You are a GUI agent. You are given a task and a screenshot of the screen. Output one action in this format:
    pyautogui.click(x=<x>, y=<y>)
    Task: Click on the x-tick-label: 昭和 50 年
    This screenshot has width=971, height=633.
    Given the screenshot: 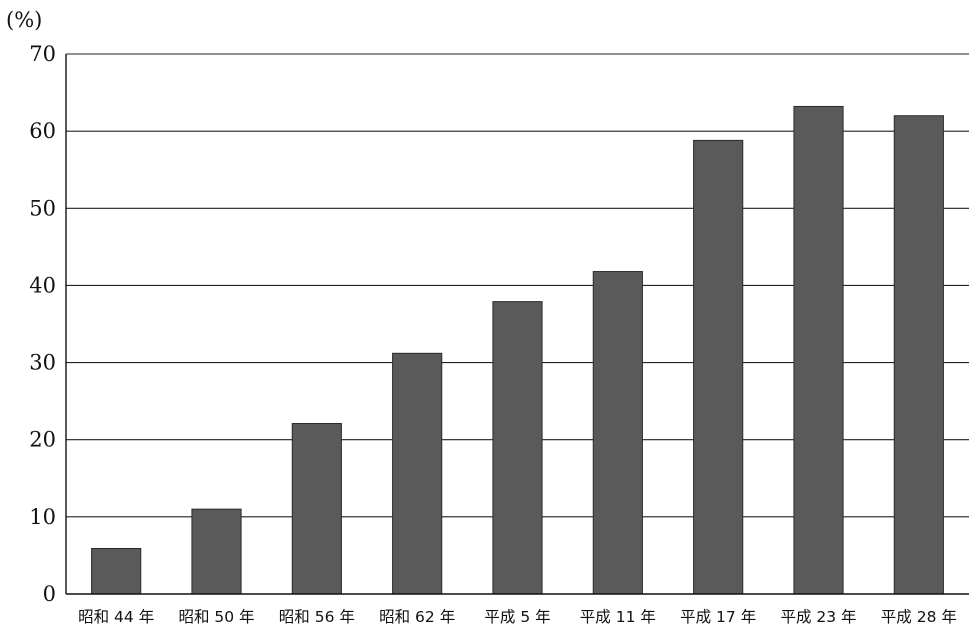 What is the action you would take?
    pyautogui.click(x=216, y=617)
    